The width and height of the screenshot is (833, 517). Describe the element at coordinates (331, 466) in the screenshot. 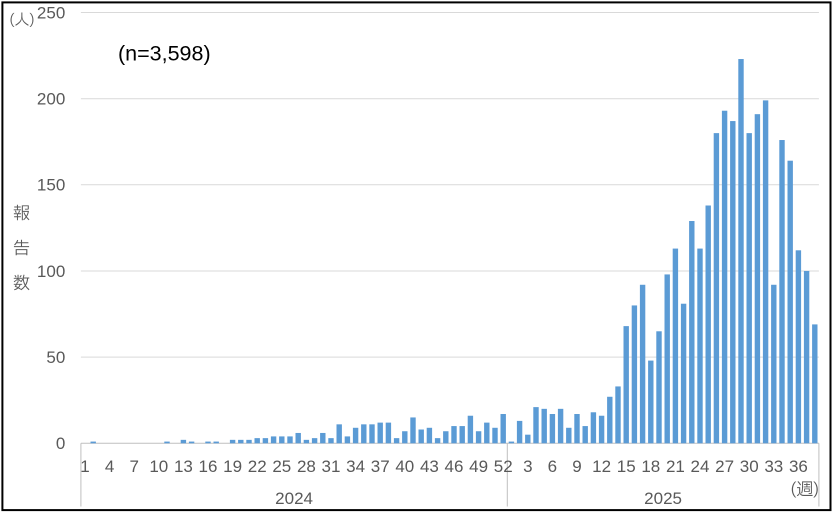

I see `svg-text: 31` at that location.